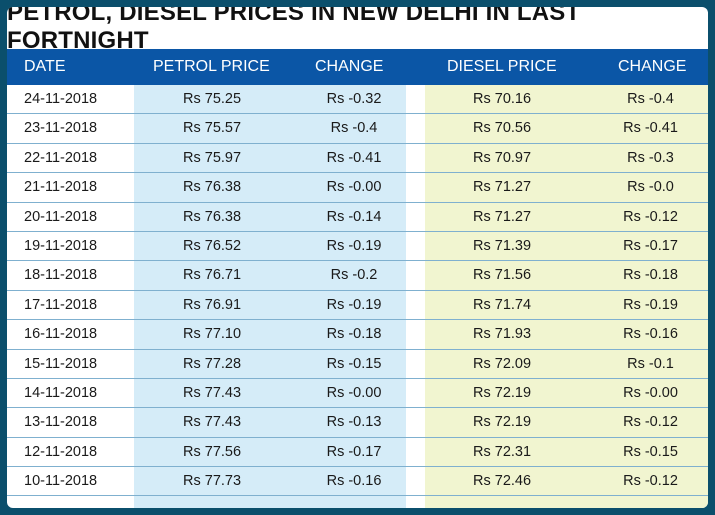 The image size is (715, 515). Describe the element at coordinates (650, 334) in the screenshot. I see `diesel-change-cell: Rs -0.16` at that location.